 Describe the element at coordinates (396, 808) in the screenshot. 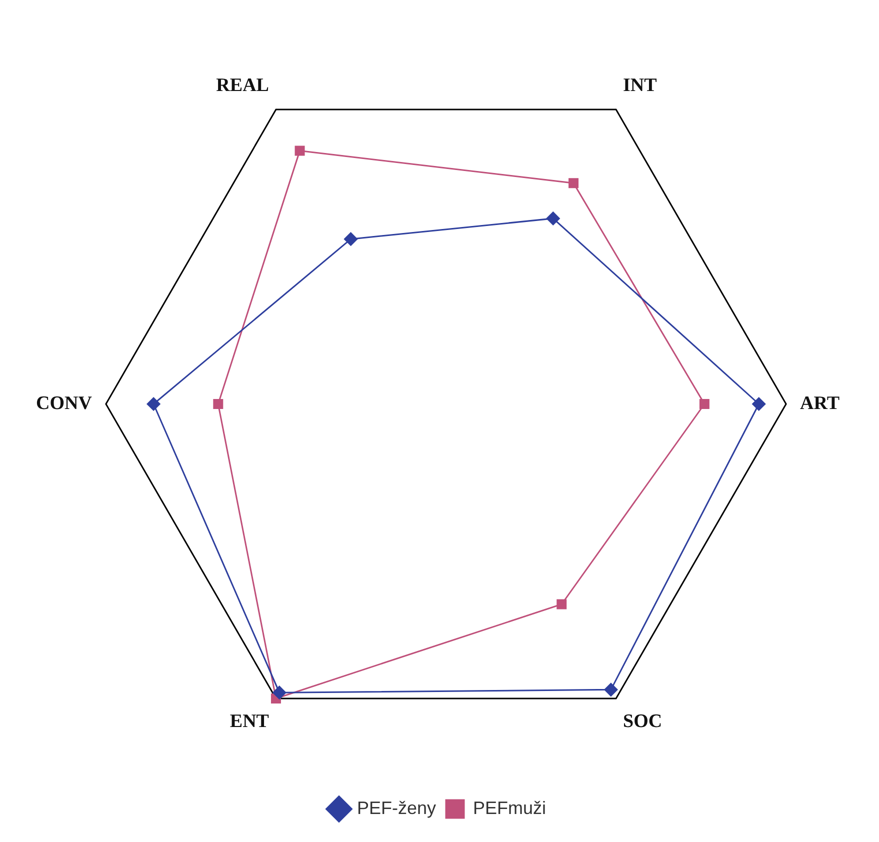

I see `legend-label: PEF-ženy` at that location.